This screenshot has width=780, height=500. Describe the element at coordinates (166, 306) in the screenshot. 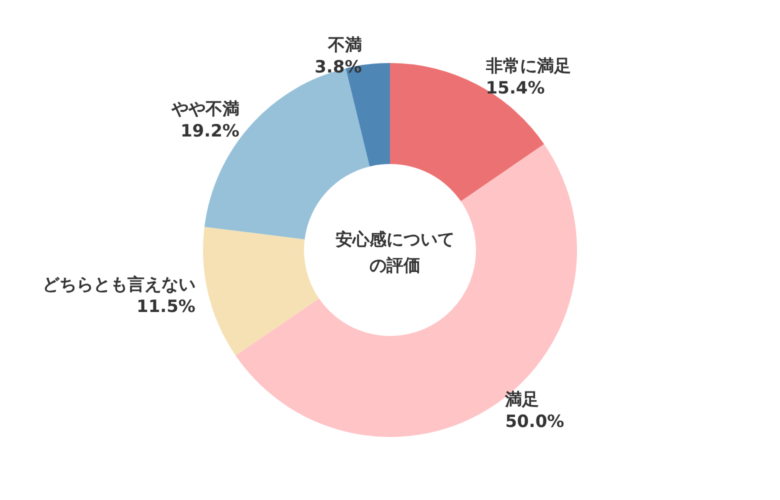

I see `data-label: 11.5%` at that location.